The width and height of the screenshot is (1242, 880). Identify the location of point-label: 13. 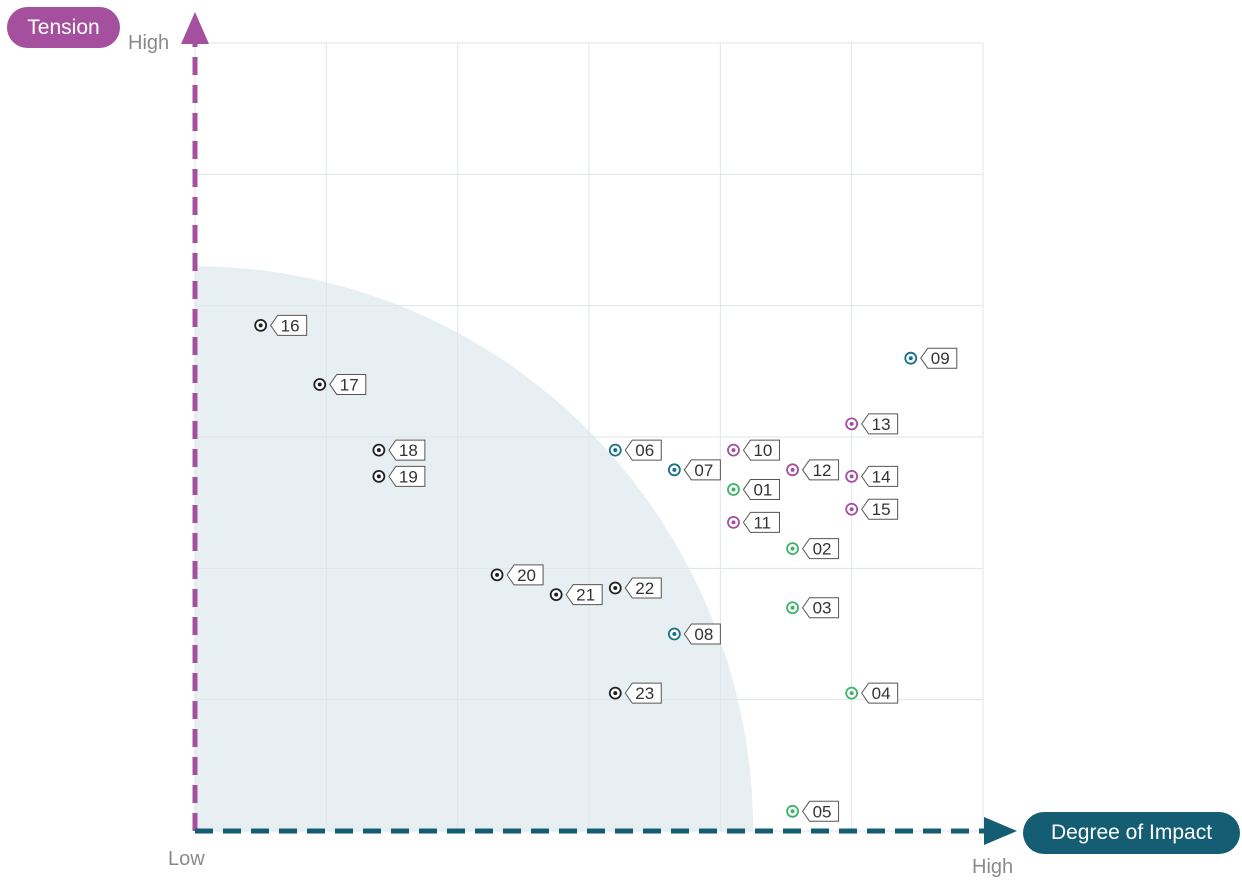
(881, 424).